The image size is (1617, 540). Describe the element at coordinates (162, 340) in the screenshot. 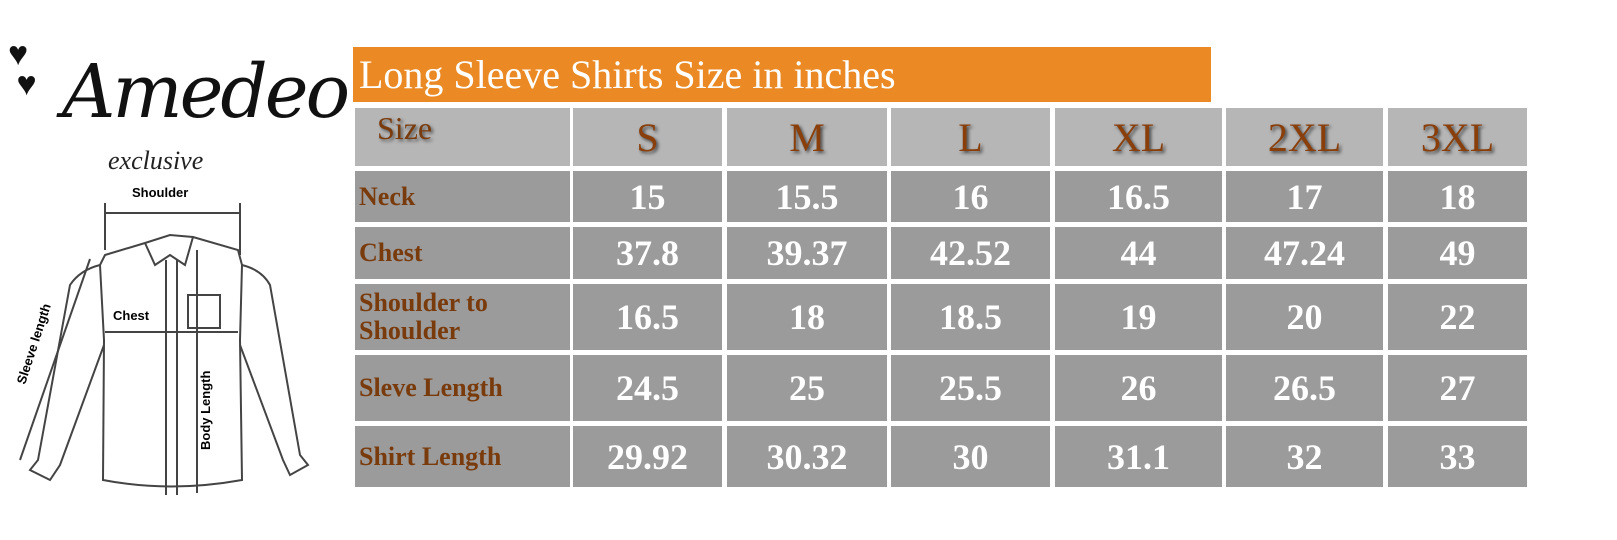

I see `shirt-measurement-diagram: Shoulder Chest Sleeve length Body Length` at that location.